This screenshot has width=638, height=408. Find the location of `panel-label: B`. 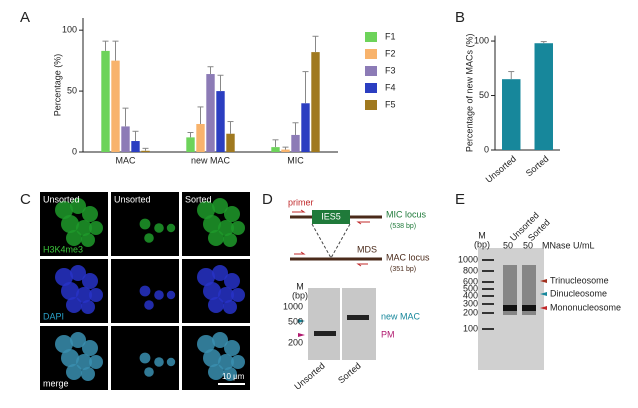

panel-label: B is located at coordinates (460, 17).